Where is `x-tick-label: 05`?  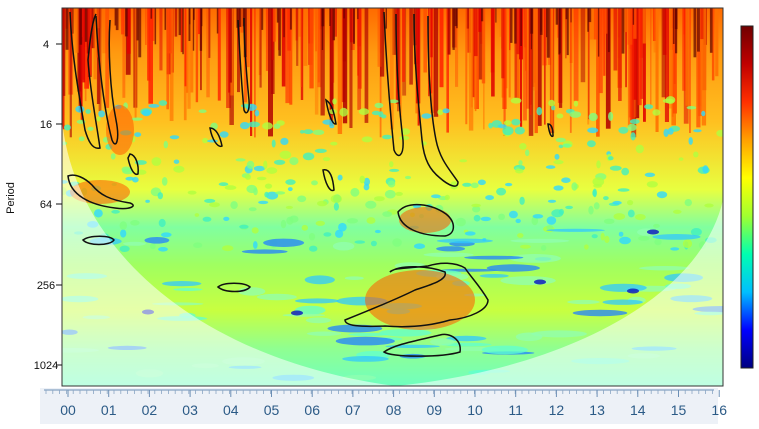
x-tick-label: 05 is located at coordinates (272, 410).